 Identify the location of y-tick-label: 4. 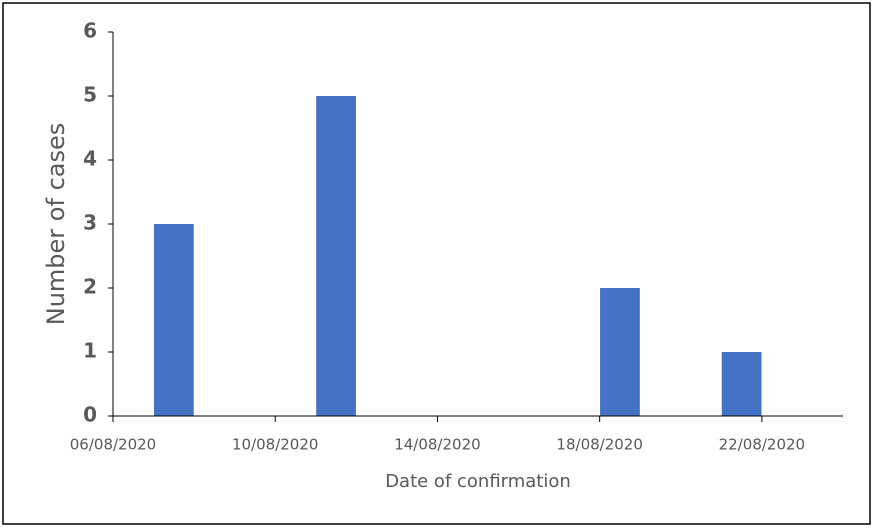
(90, 159).